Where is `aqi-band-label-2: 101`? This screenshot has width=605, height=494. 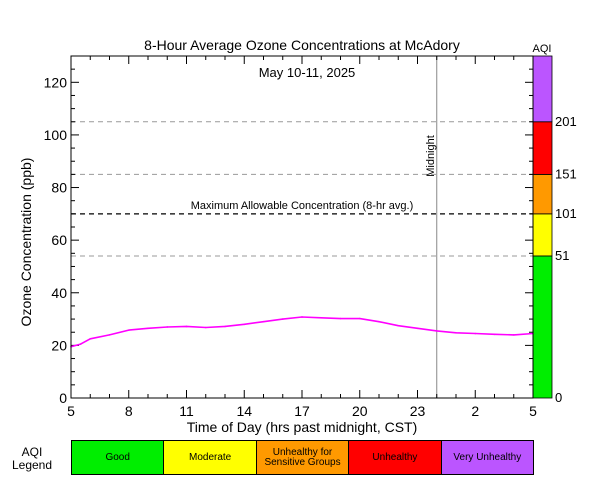 aqi-band-label-2: 101 is located at coordinates (566, 213).